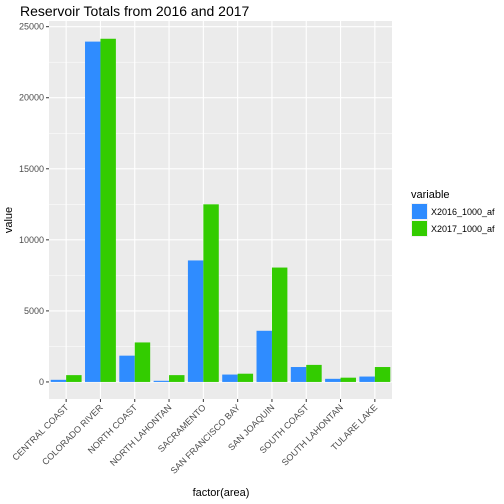  What do you see at coordinates (40, 432) in the screenshot?
I see `x-tick-label: CENTRAL COAST` at bounding box center [40, 432].